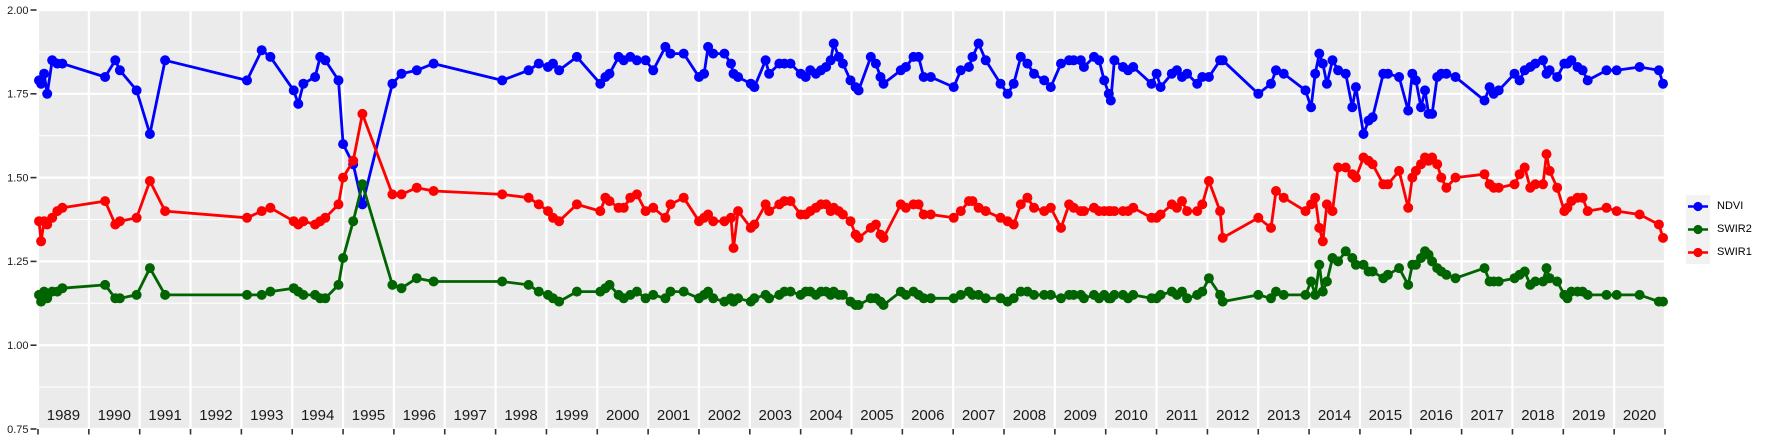  What do you see at coordinates (17, 95) in the screenshot?
I see `y-tick-label: 1.75` at bounding box center [17, 95].